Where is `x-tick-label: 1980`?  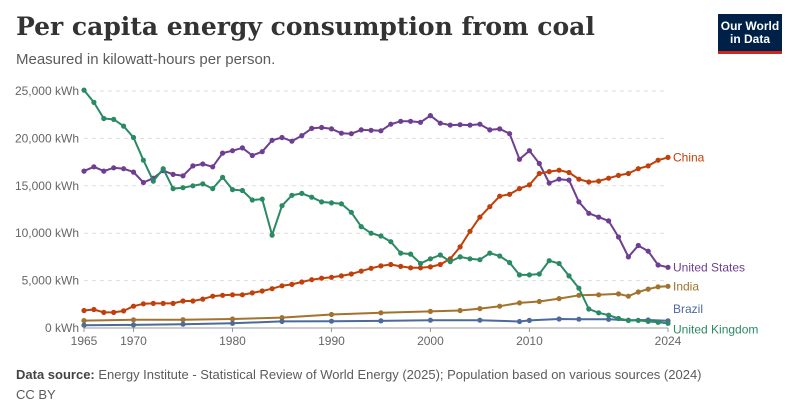
x-tick-label: 1980 is located at coordinates (232, 341).